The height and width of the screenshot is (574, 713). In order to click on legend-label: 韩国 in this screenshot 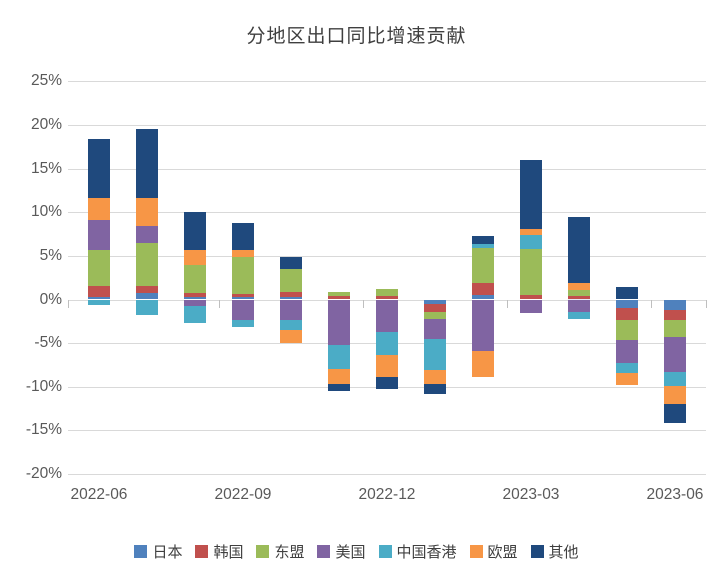, I will do `click(228, 552)`.